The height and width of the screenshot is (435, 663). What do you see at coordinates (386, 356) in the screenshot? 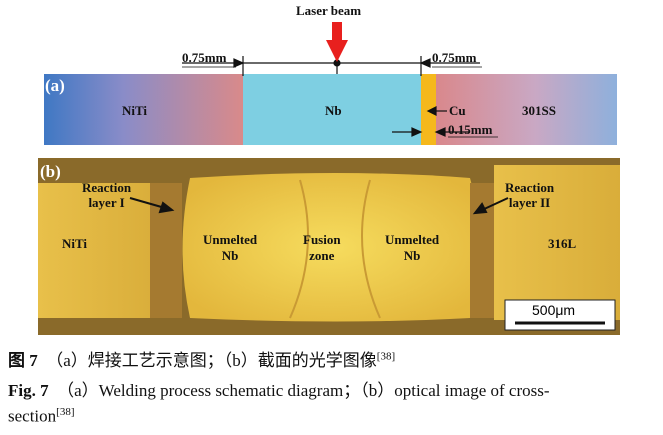
I see `caption-cn-ref: [38]` at bounding box center [386, 356].